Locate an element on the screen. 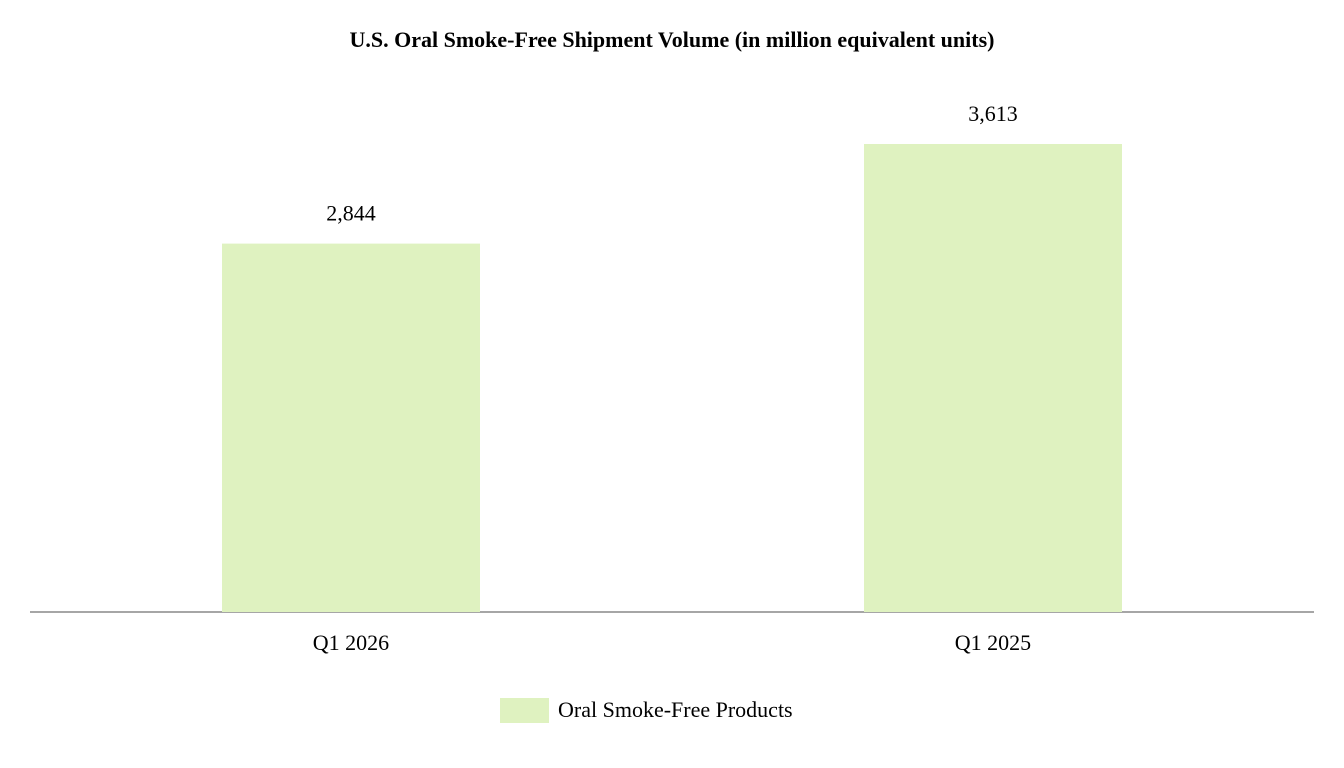 Image resolution: width=1344 pixels, height=768 pixels. legend-label: Oral Smoke-Free Products is located at coordinates (675, 709).